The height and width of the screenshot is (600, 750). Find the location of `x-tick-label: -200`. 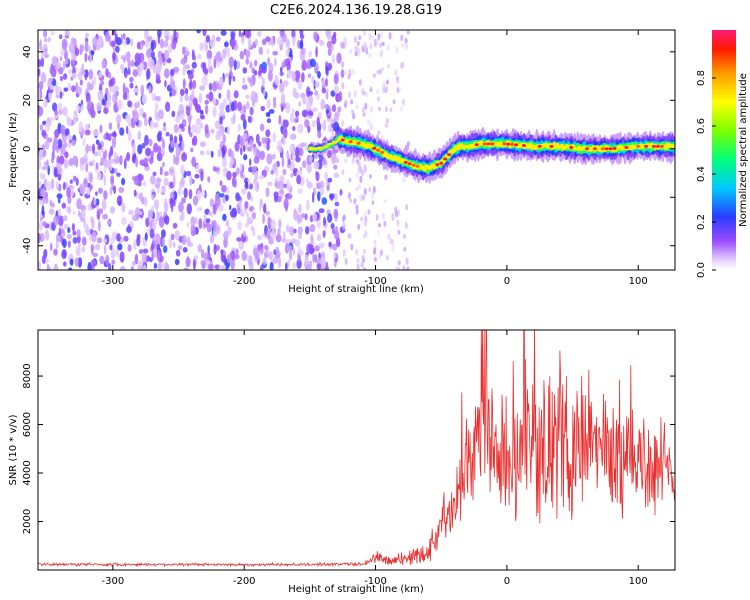

x-tick-label: -200 is located at coordinates (244, 281).